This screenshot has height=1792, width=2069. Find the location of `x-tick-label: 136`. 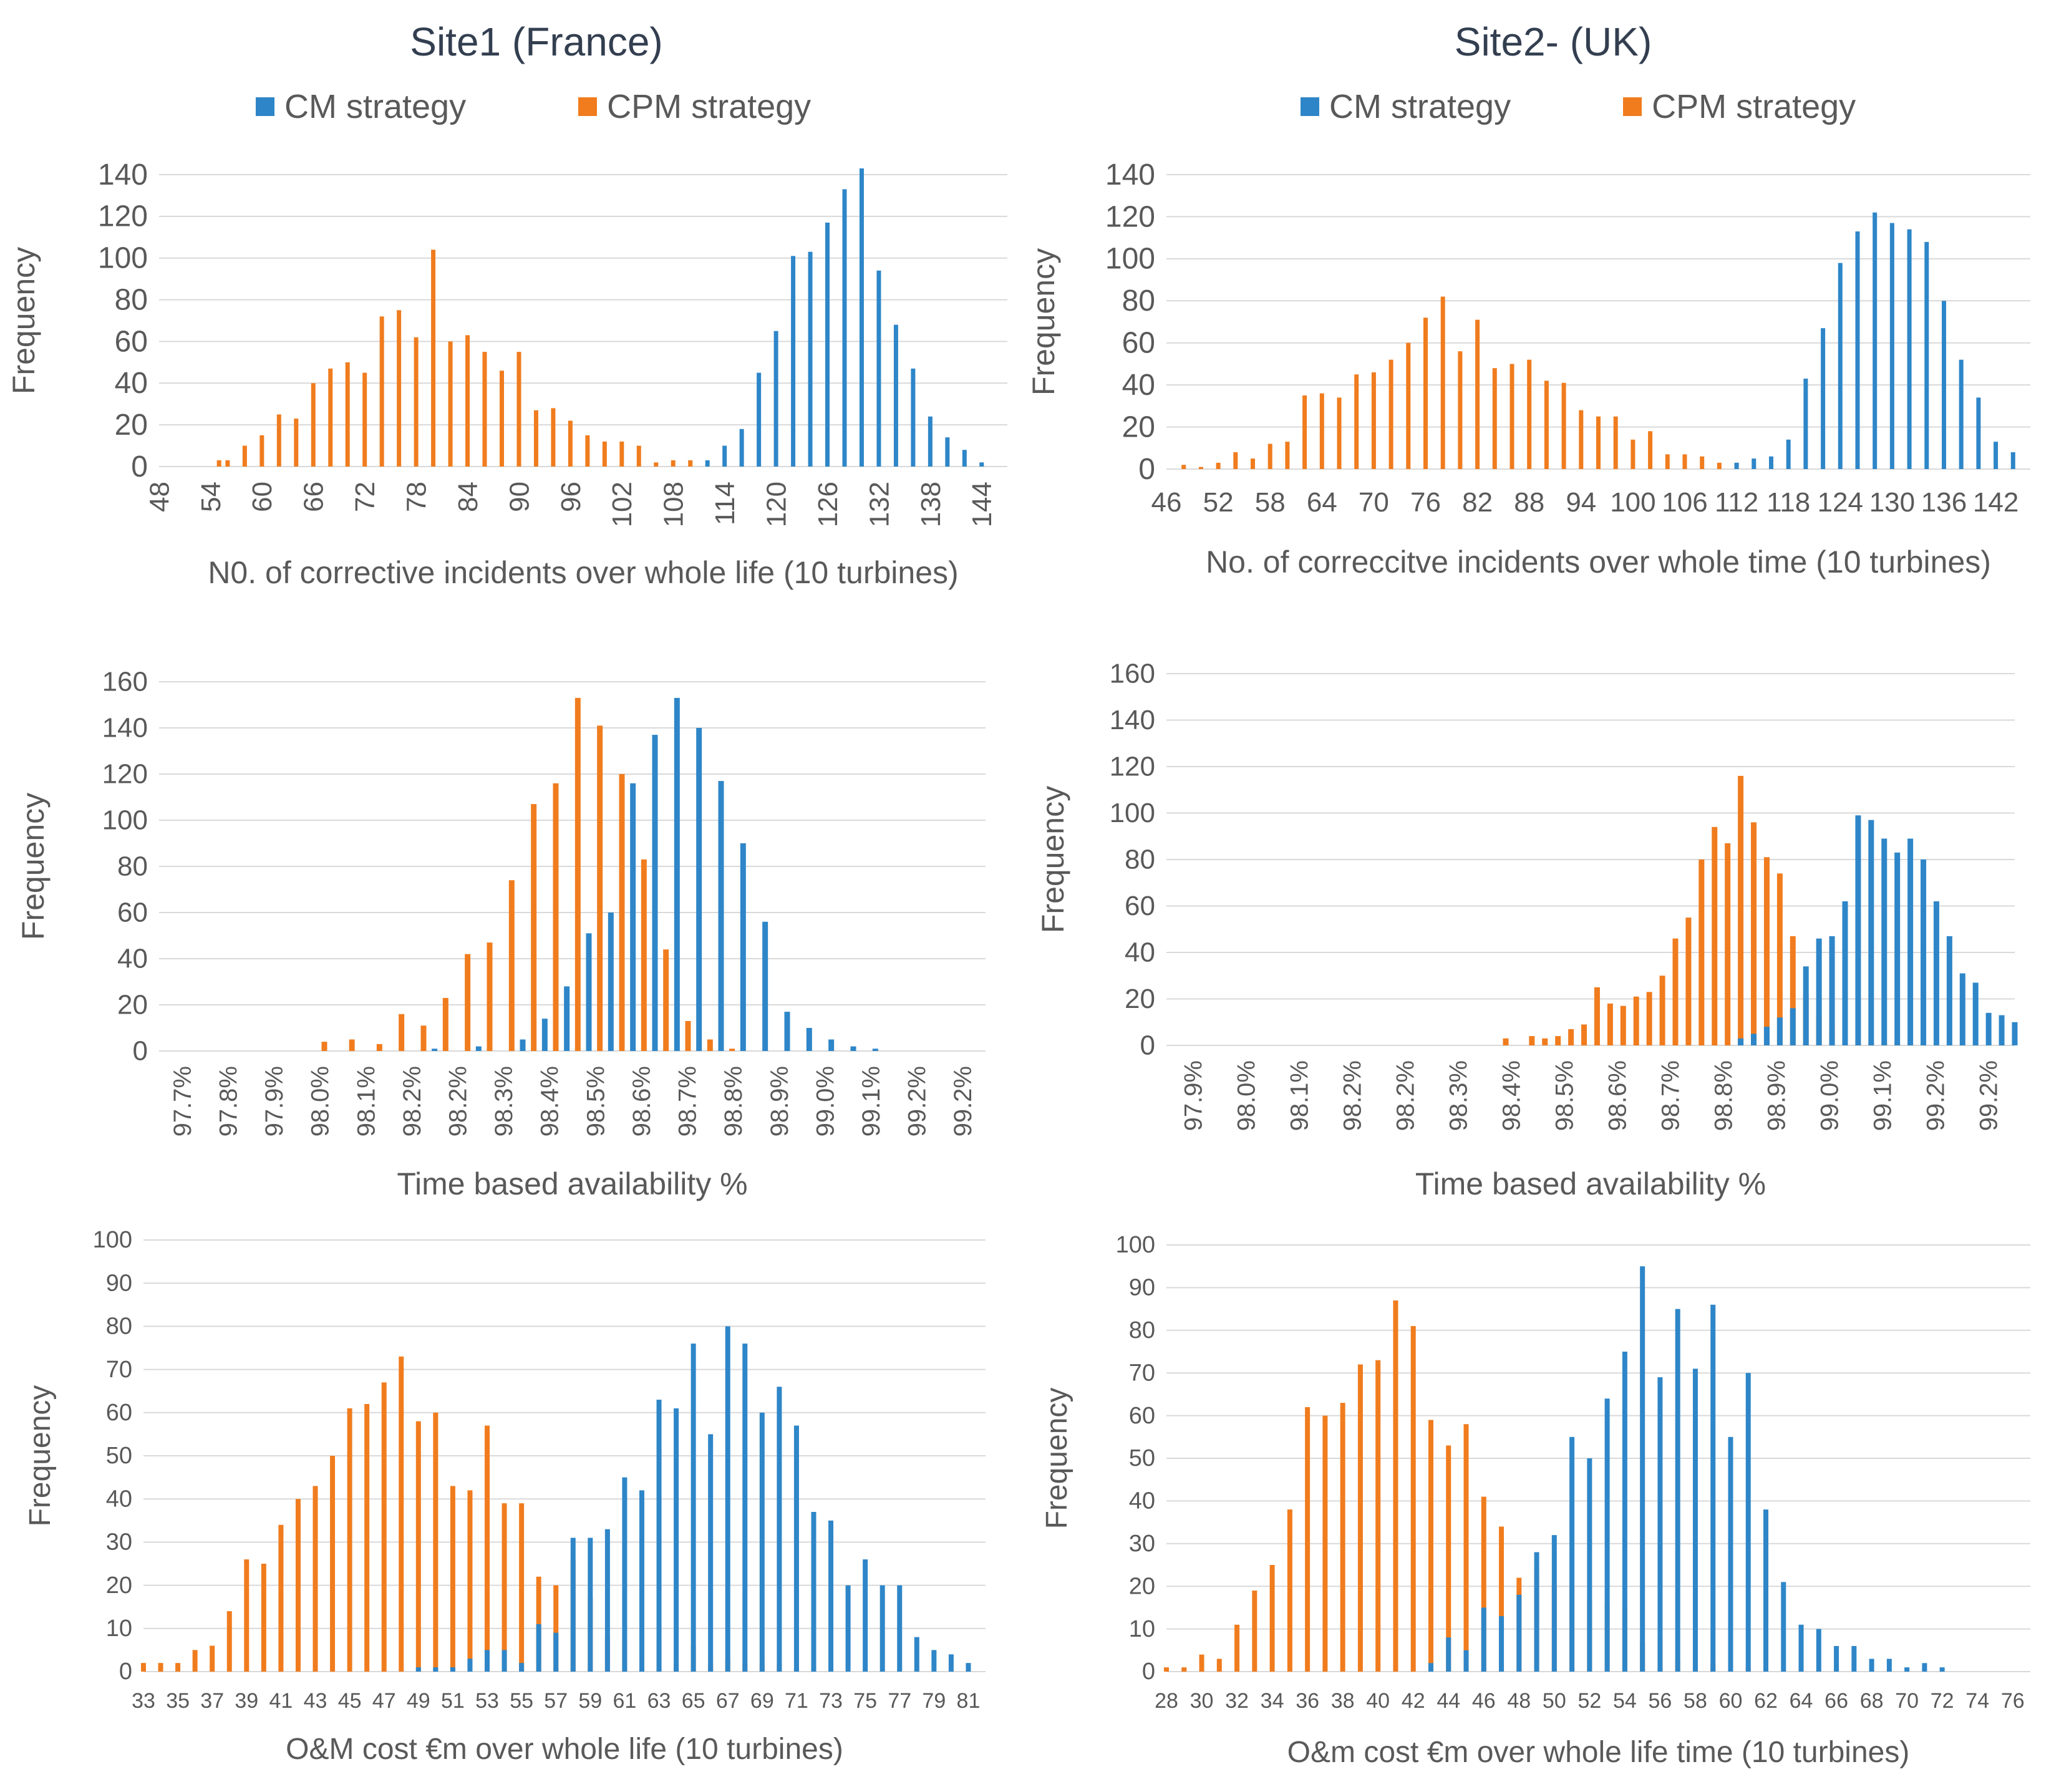

x-tick-label: 136 is located at coordinates (1944, 502).